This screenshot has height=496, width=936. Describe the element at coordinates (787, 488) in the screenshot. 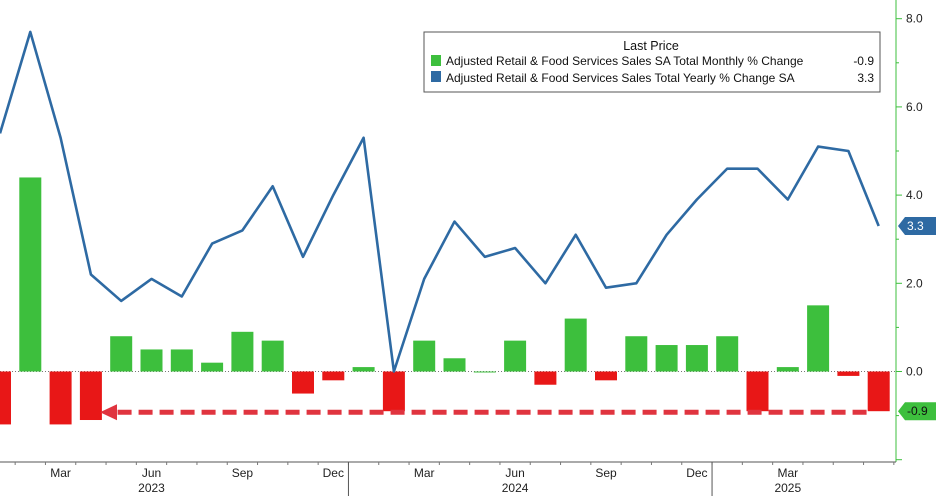

I see `x-year-label: 2025` at that location.